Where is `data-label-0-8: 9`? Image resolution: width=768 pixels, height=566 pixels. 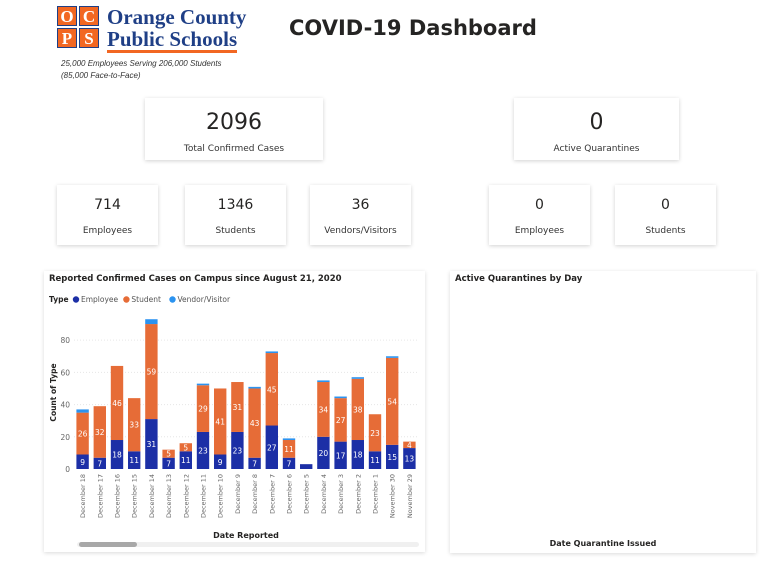
data-label-0-8: 9 is located at coordinates (220, 462).